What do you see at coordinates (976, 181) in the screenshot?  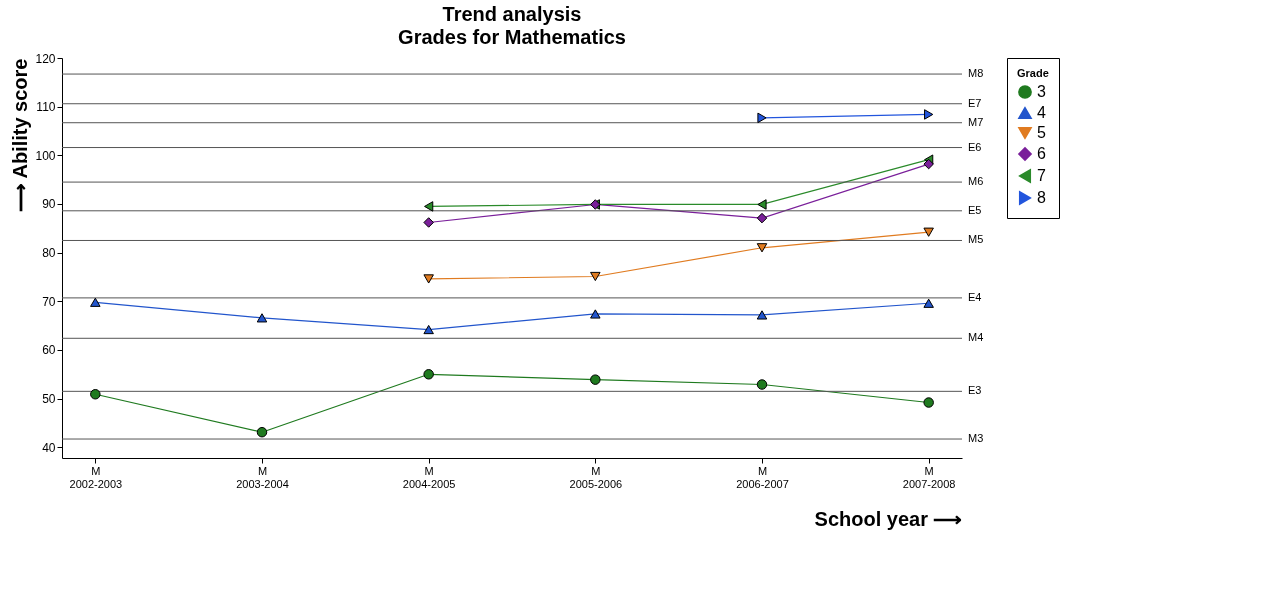 I see `ref-line-label: M6` at bounding box center [976, 181].